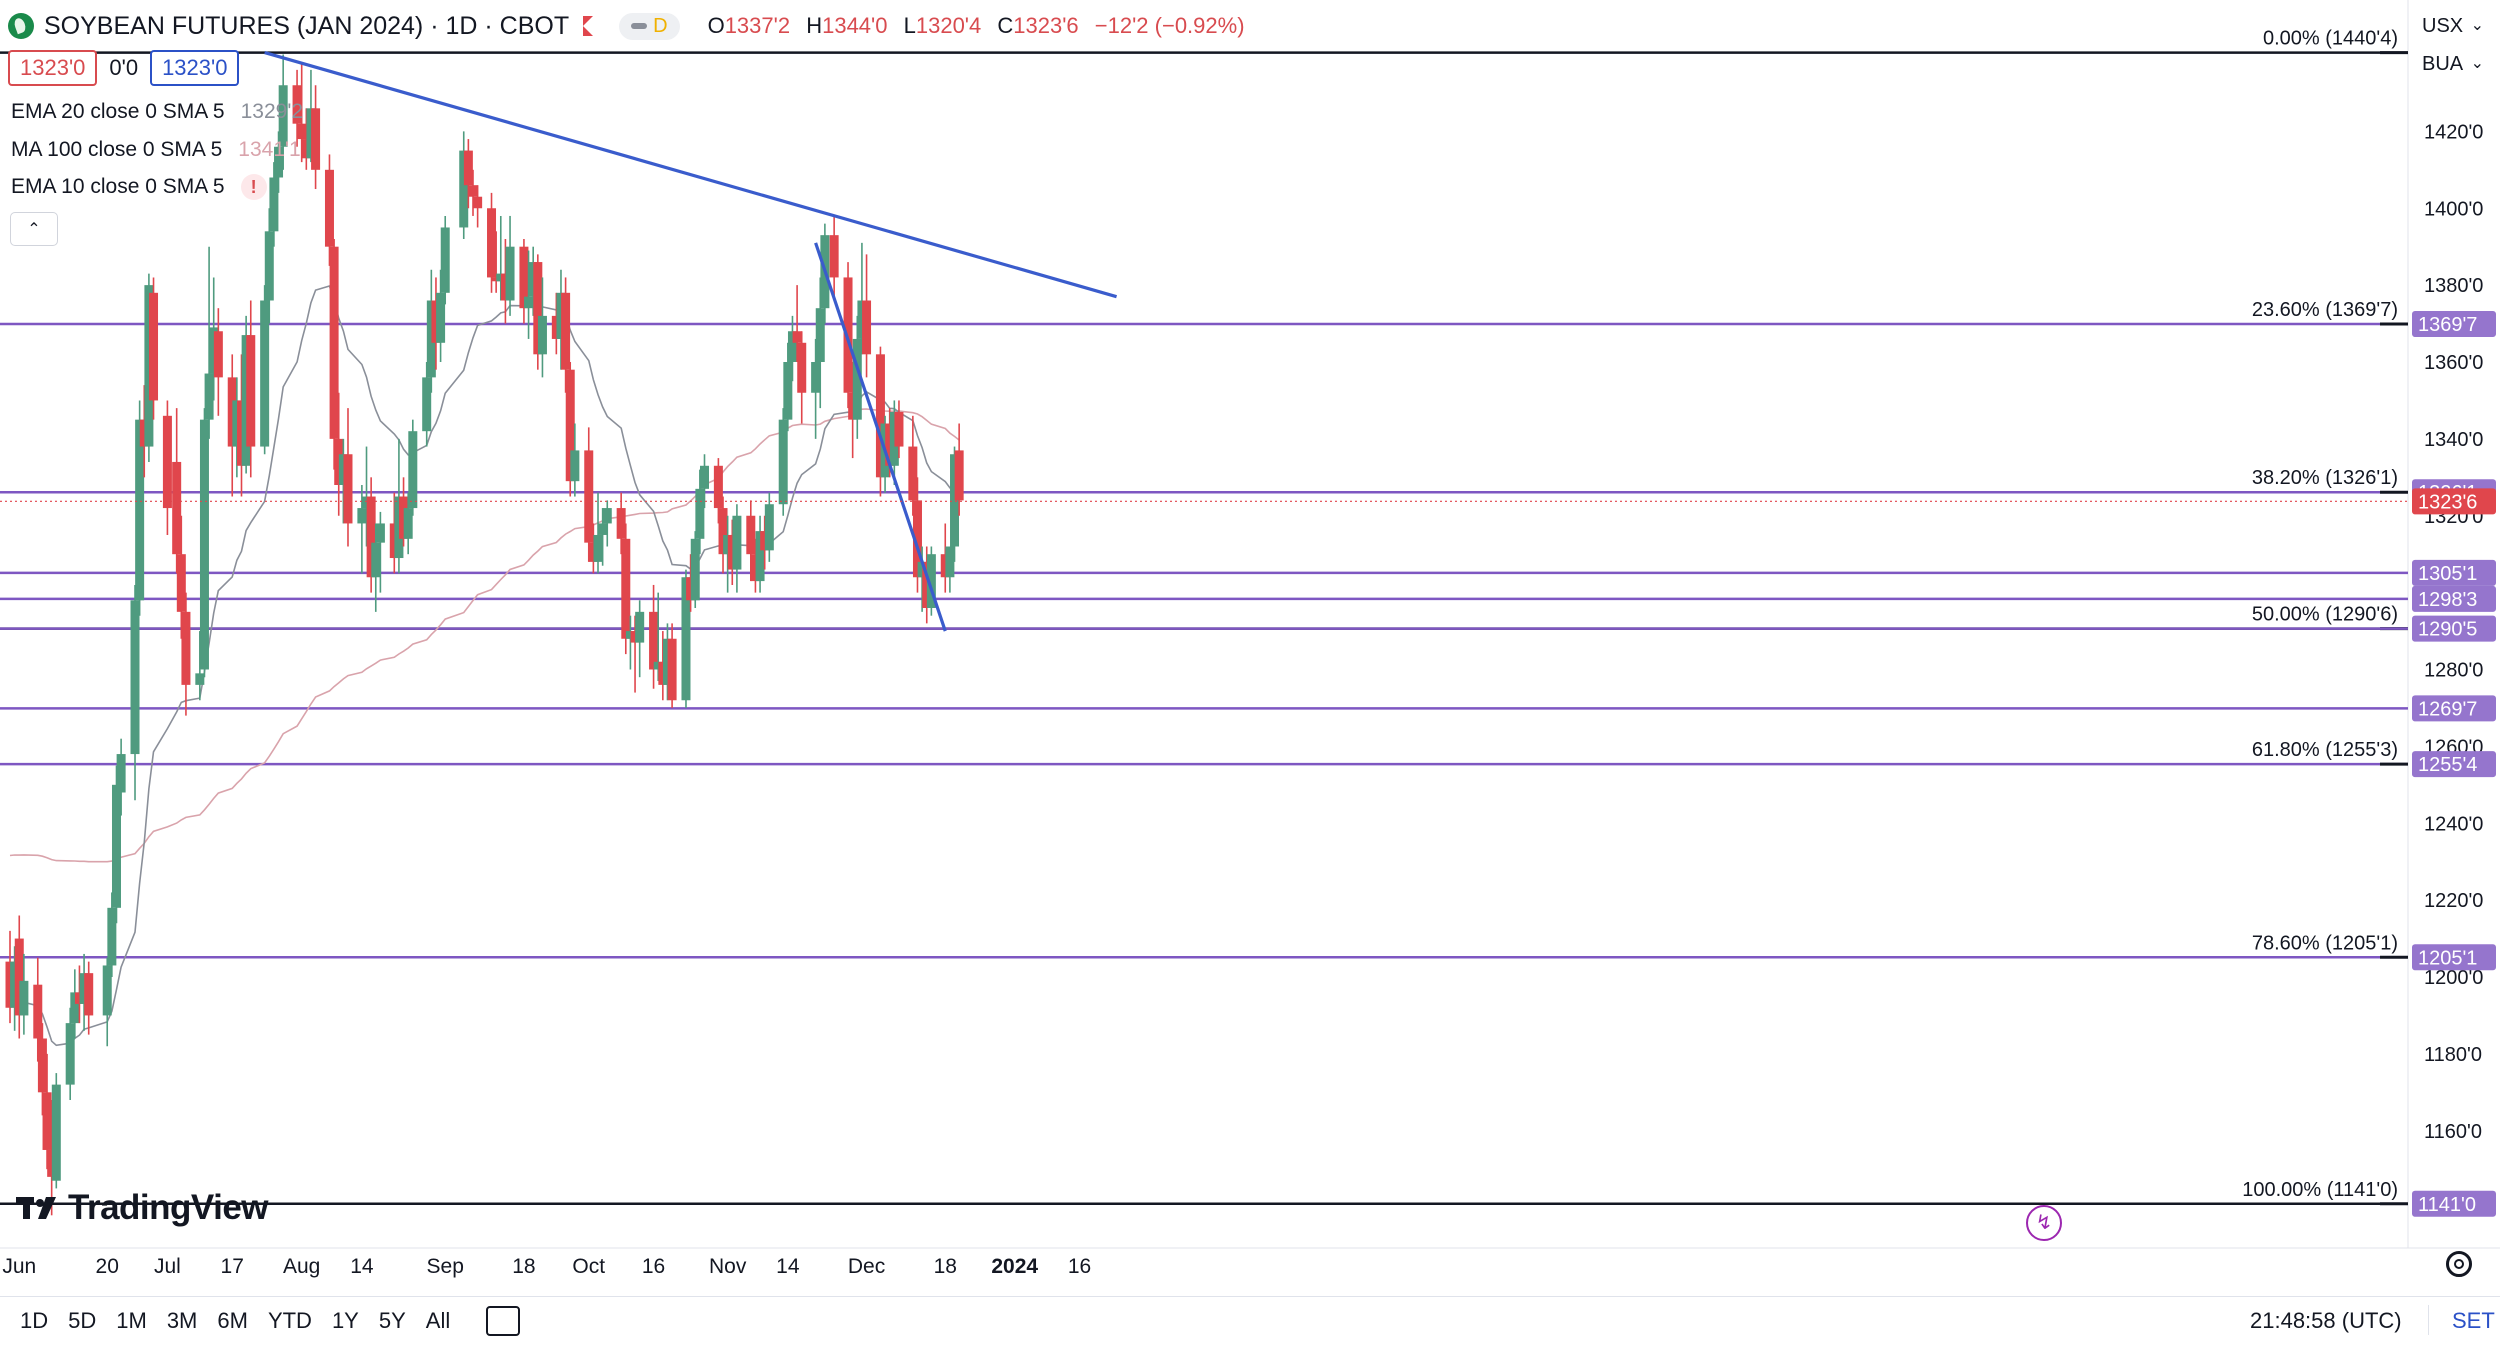 This screenshot has width=2500, height=1345. Describe the element at coordinates (2447, 1205) in the screenshot. I see `fib-price-tag: 1141'0` at that location.